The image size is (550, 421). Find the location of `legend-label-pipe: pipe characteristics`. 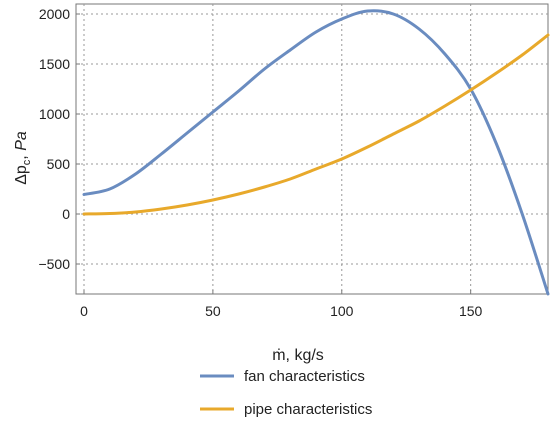

legend-label-pipe: pipe characteristics is located at coordinates (308, 409).